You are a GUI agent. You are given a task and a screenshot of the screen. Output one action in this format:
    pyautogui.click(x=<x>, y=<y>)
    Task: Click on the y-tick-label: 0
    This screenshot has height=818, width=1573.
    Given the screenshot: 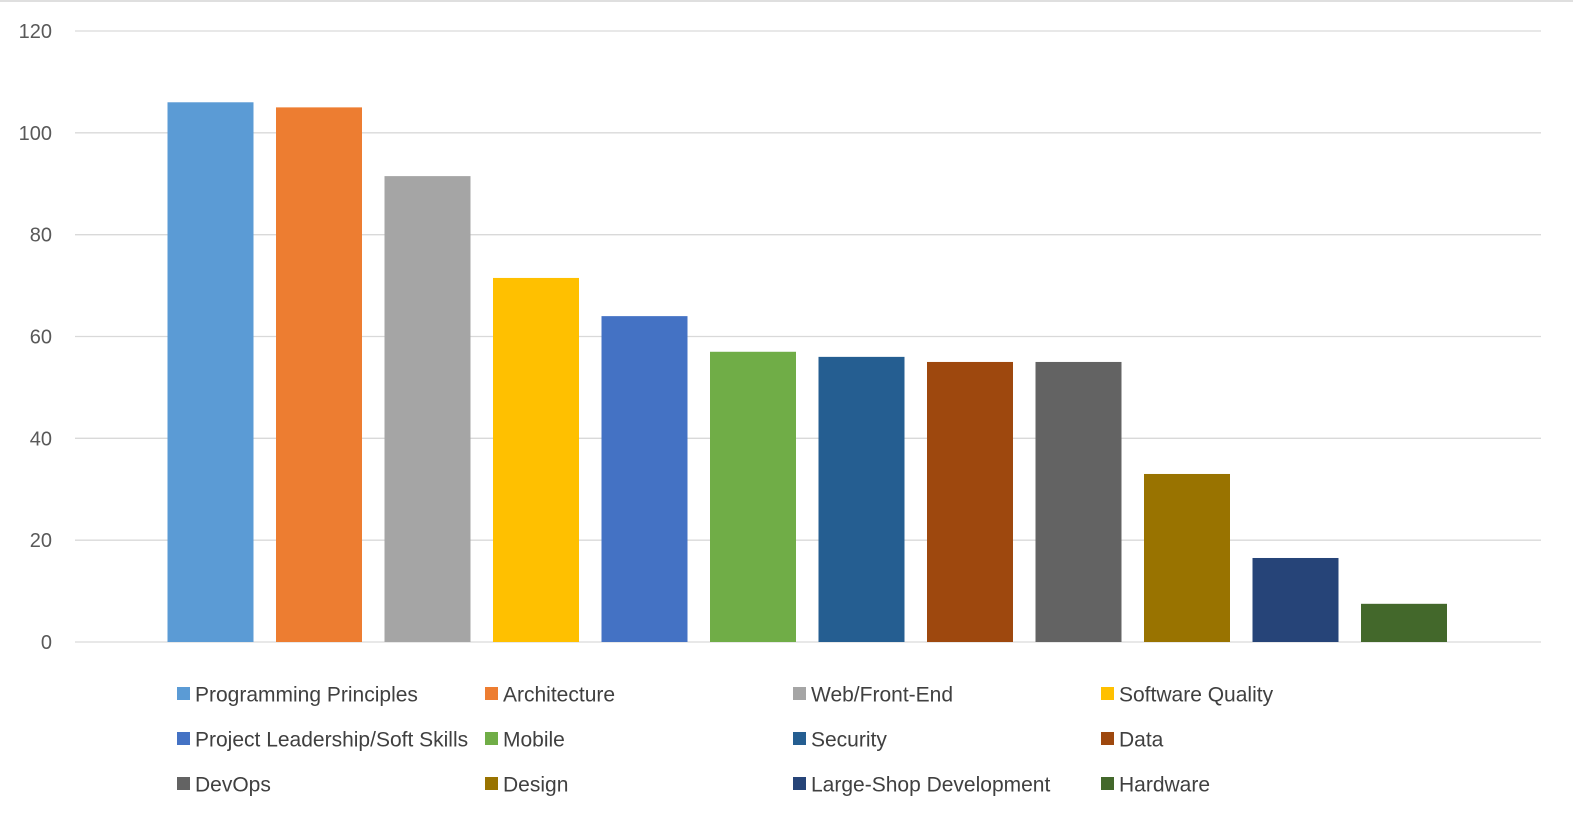 What is the action you would take?
    pyautogui.click(x=46, y=643)
    